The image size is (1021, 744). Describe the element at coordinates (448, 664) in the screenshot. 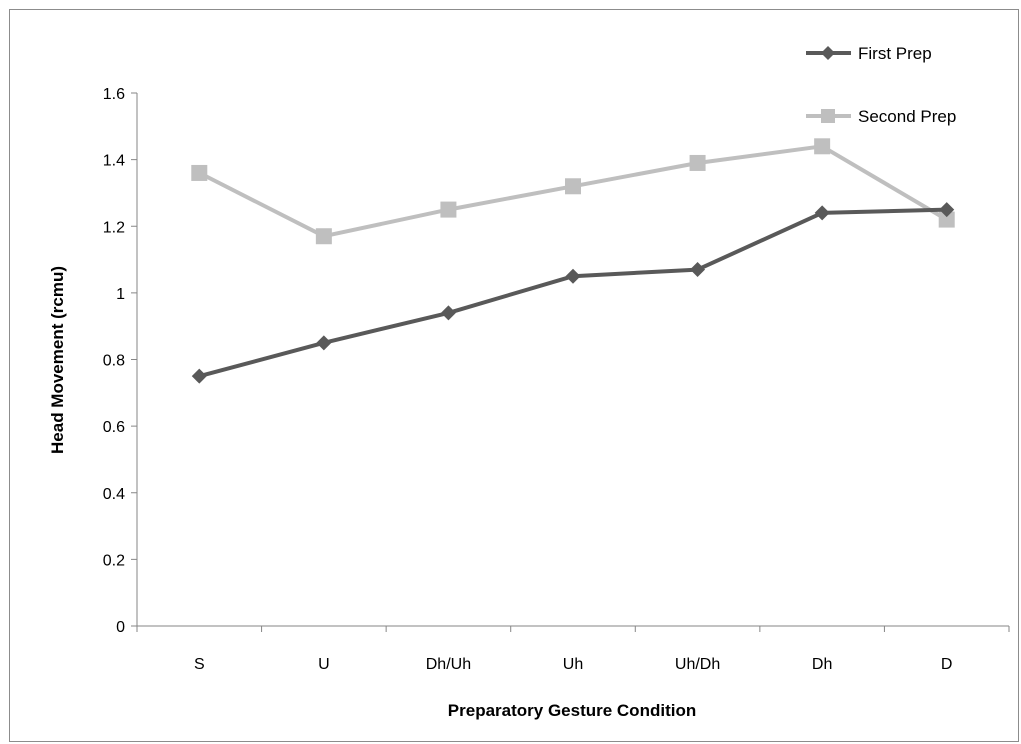

I see `x-tick-label: Dh/Uh` at that location.